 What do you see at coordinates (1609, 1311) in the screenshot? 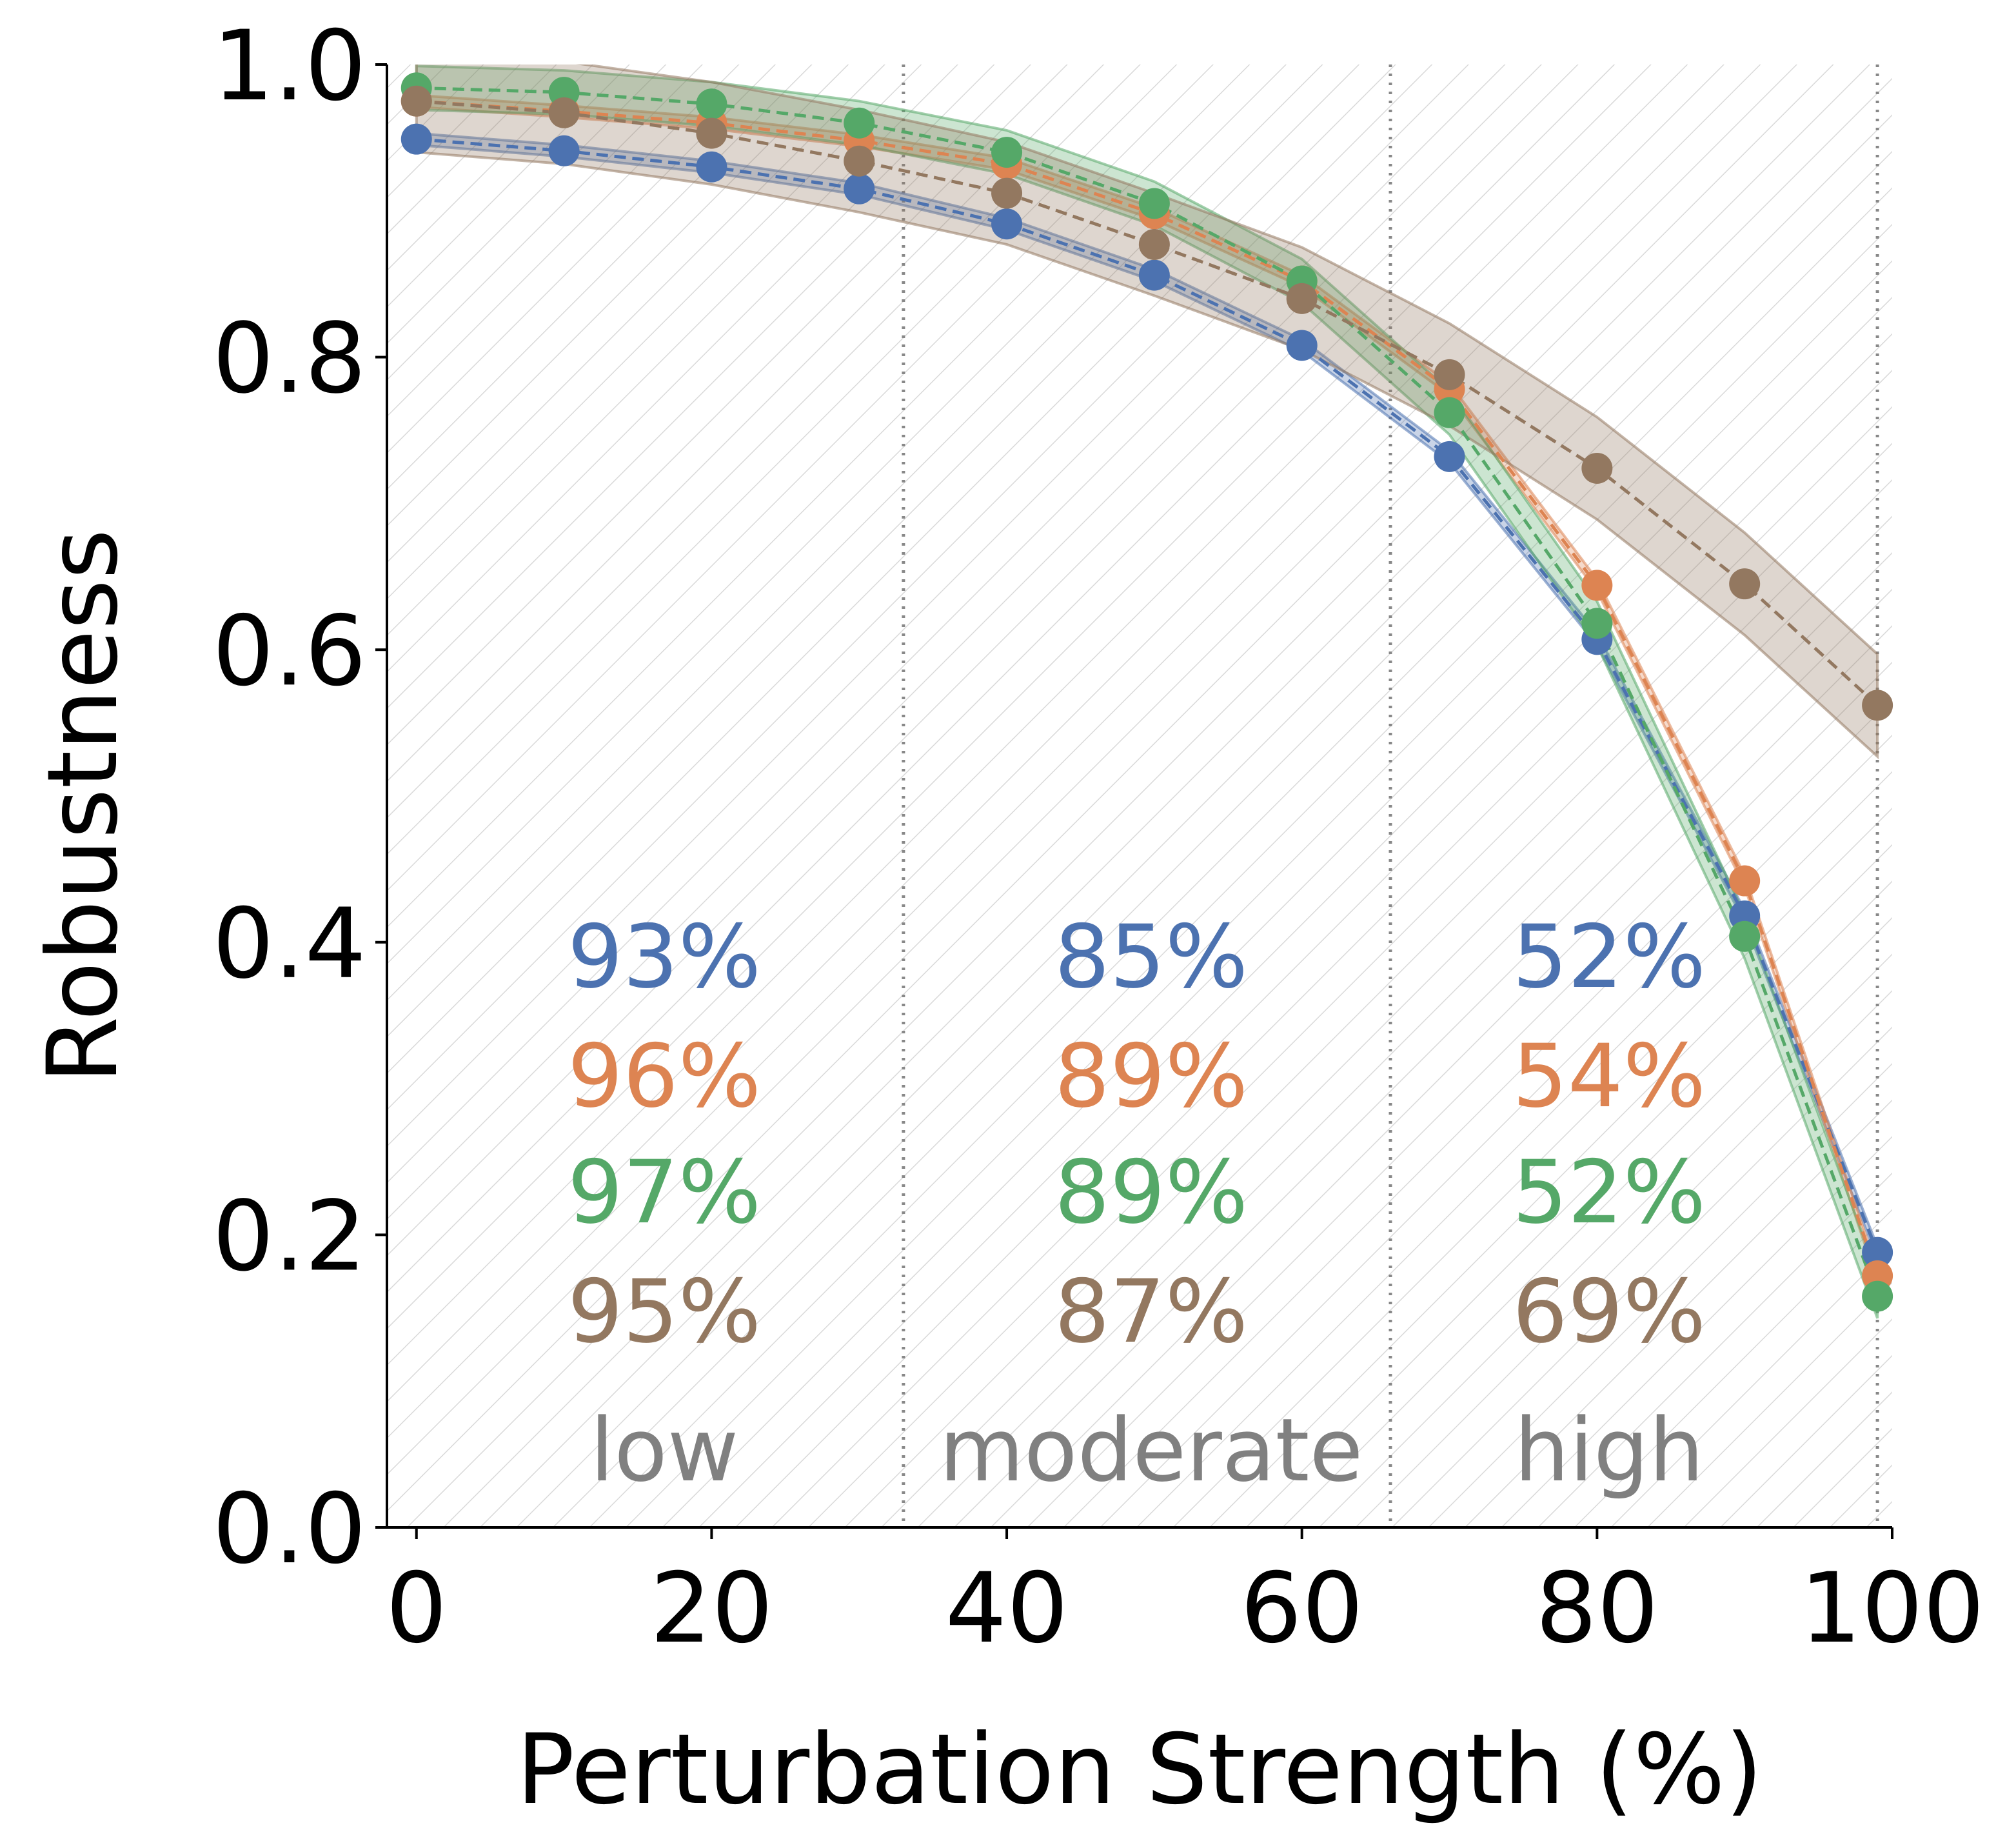
I see `region-pct-label: 69%` at bounding box center [1609, 1311].